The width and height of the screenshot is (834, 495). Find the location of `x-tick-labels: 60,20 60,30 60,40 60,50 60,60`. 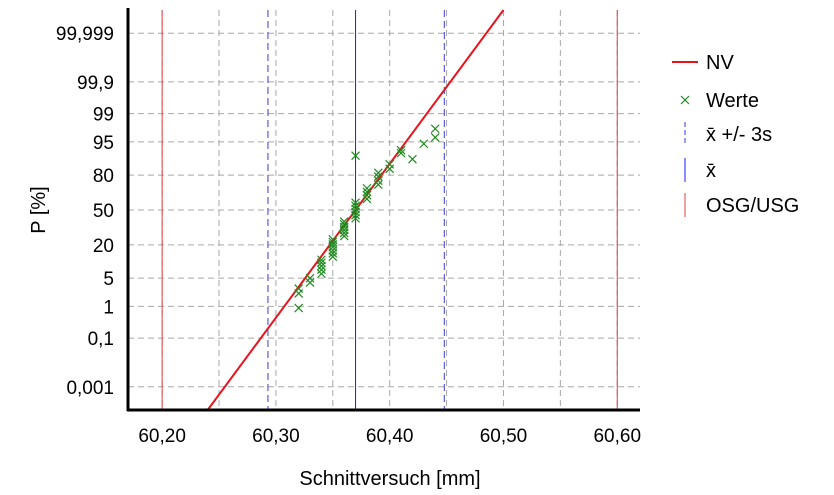

x-tick-labels: 60,20 60,30 60,40 60,50 60,60 is located at coordinates (389, 436).